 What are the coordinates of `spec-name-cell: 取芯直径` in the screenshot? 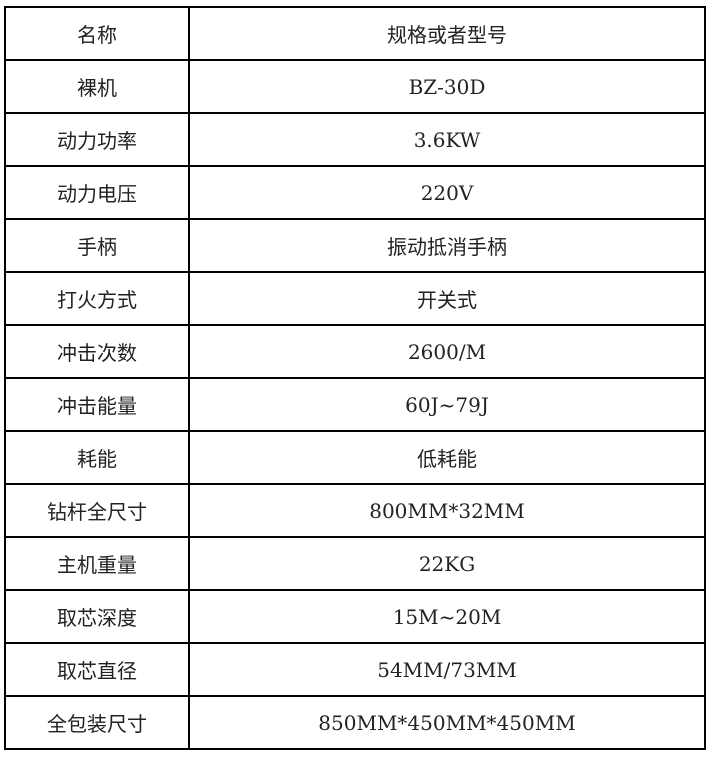 It's located at (97, 669).